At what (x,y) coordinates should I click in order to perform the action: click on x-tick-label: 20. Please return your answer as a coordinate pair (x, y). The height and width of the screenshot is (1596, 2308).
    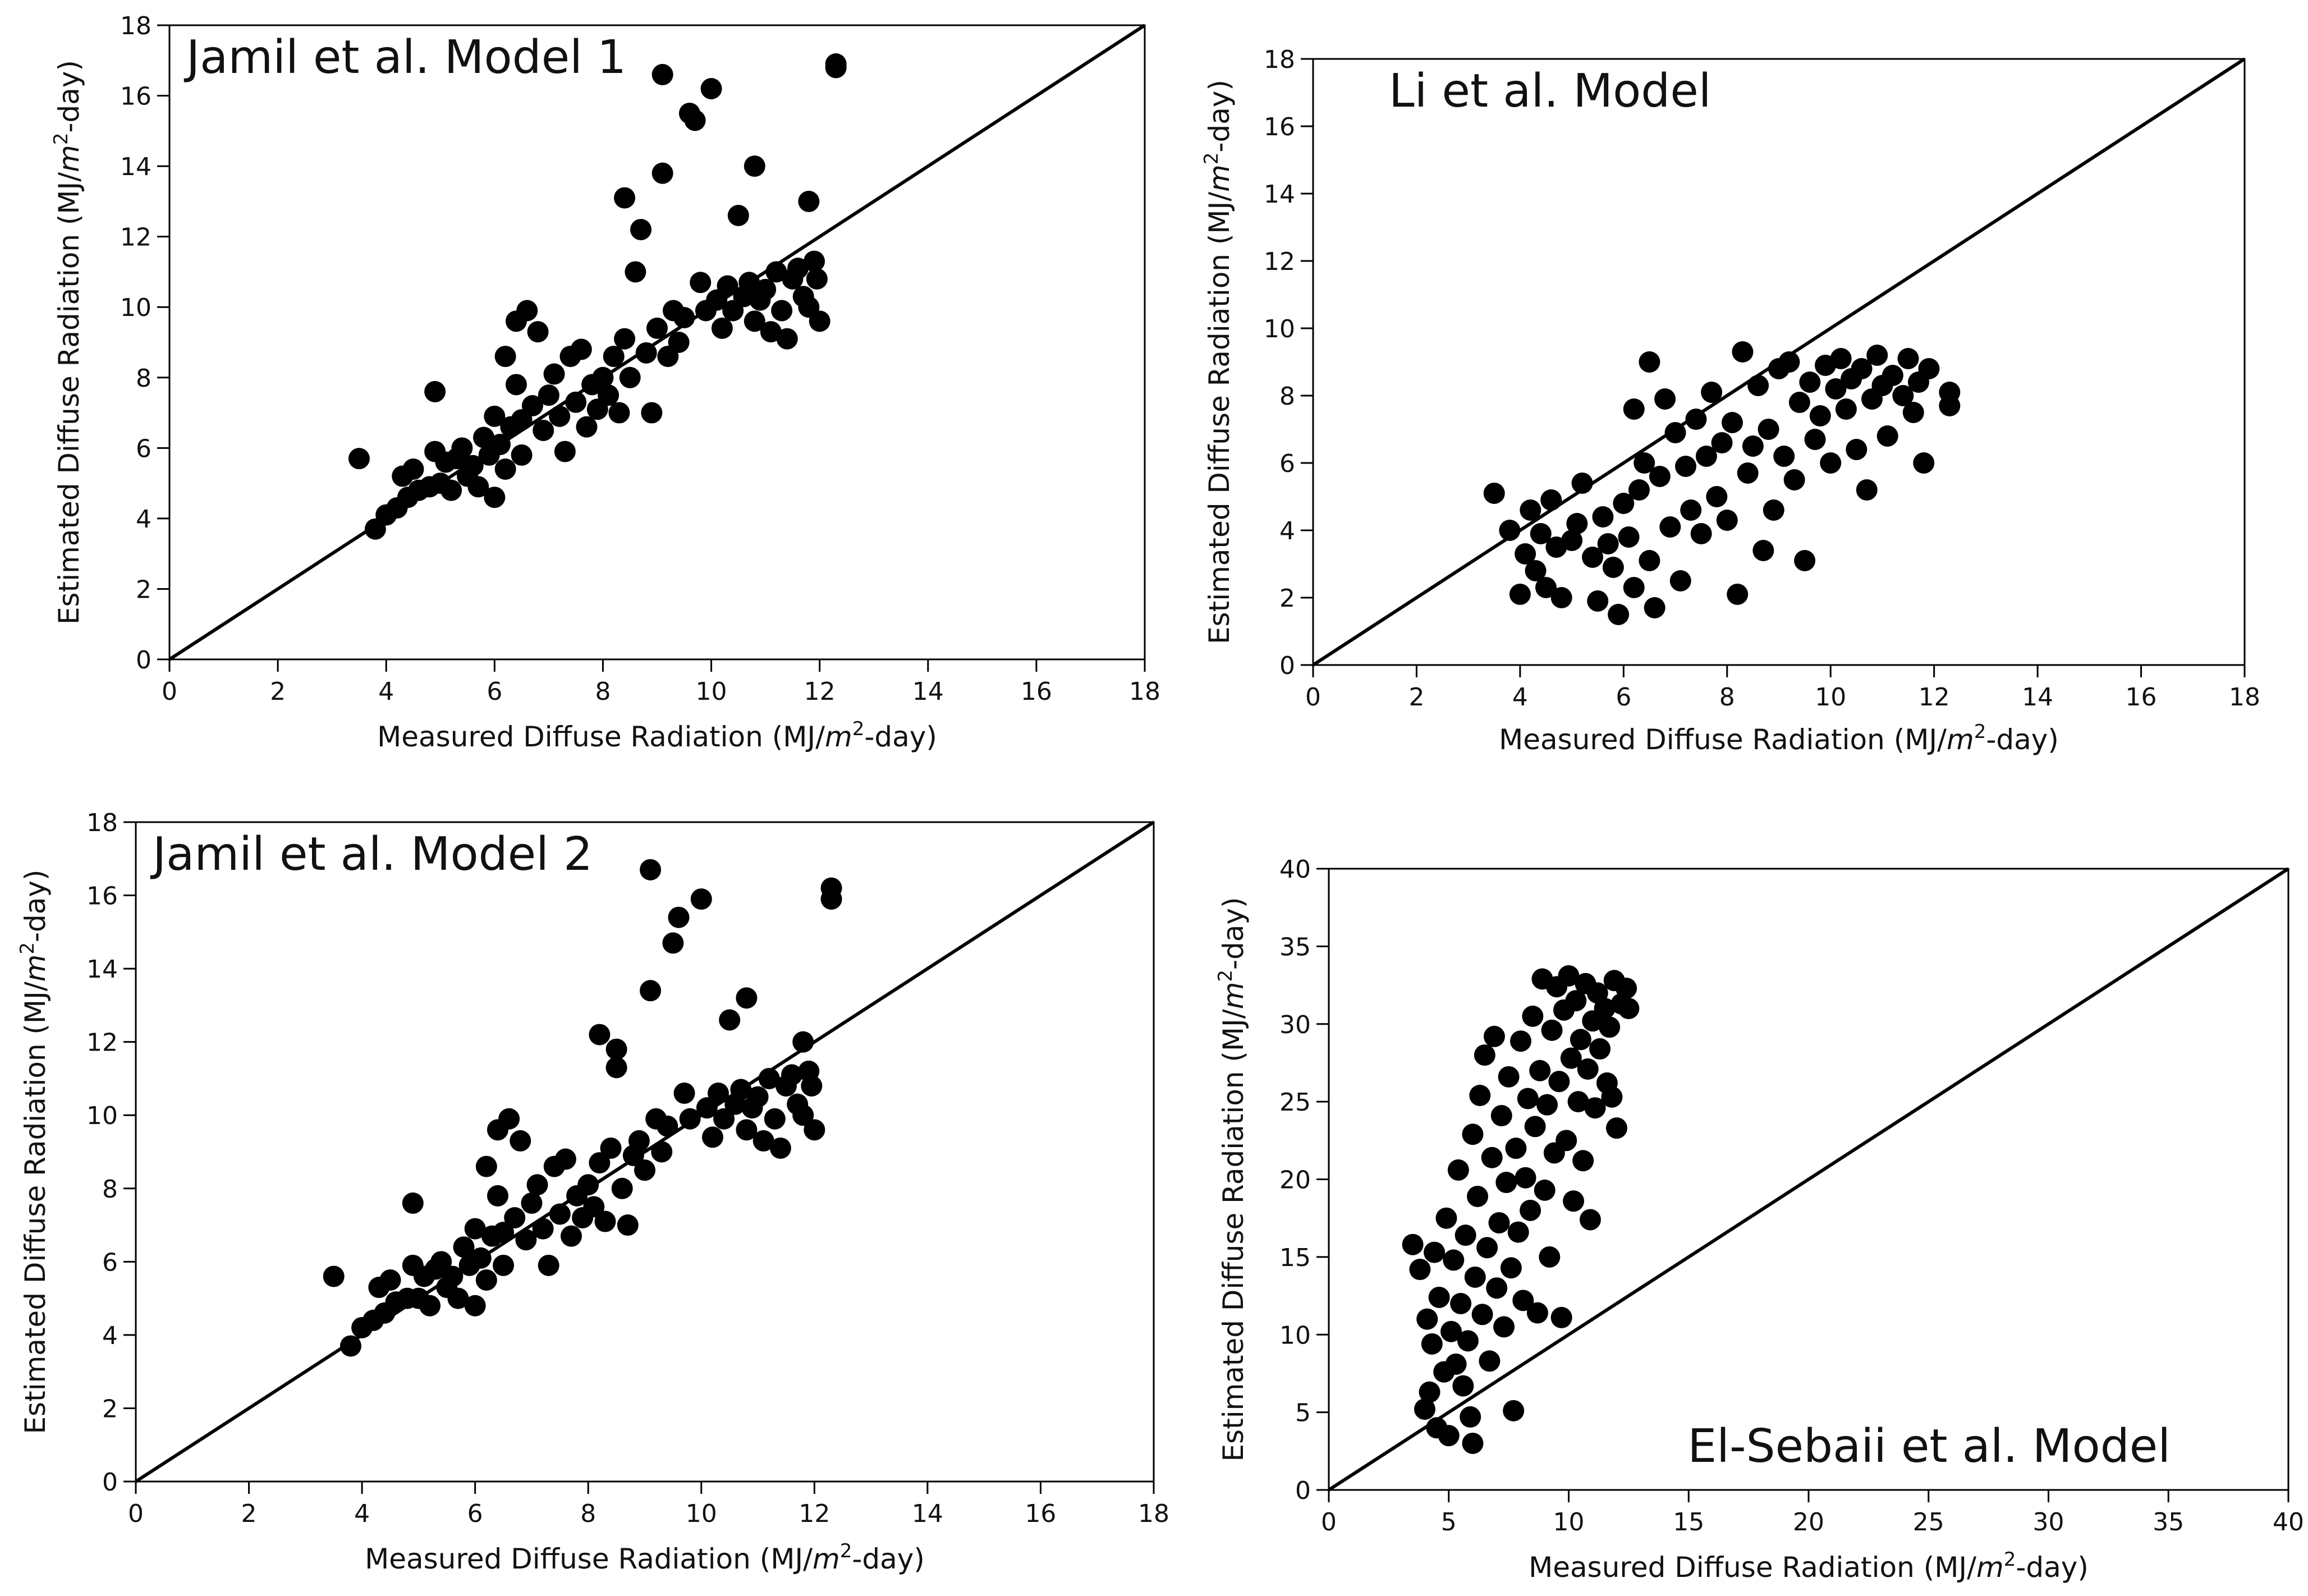
    Looking at the image, I should click on (1808, 1523).